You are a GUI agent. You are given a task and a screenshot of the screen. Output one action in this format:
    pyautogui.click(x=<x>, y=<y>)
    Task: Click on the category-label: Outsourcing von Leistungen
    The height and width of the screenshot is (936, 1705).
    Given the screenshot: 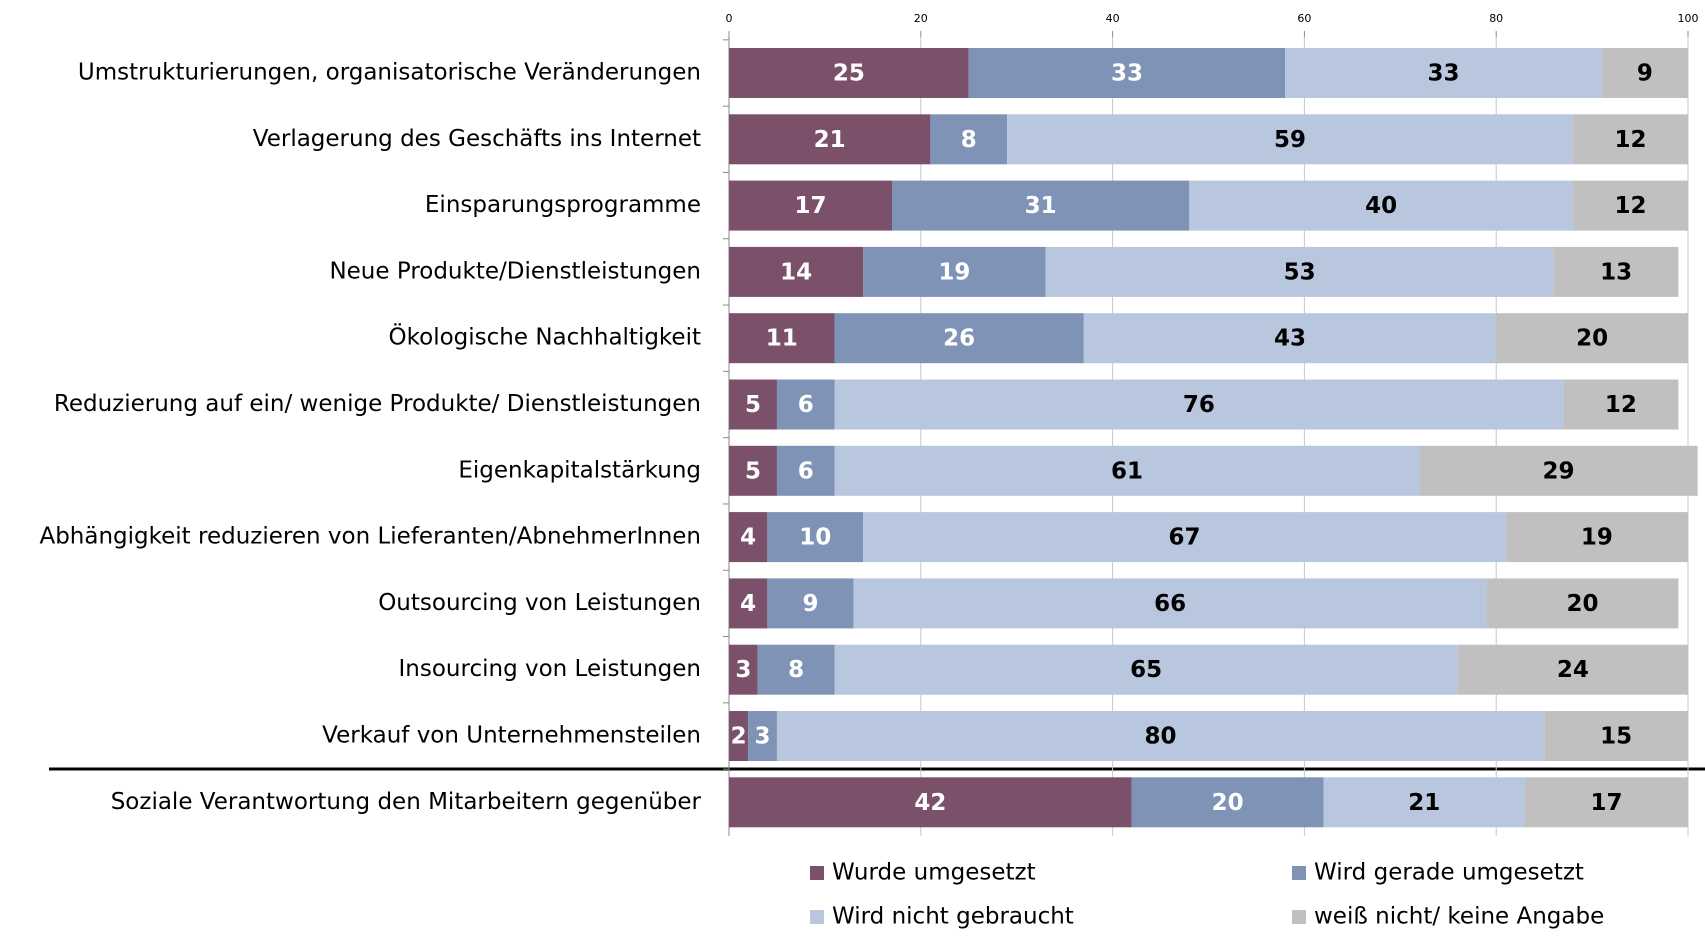 What is the action you would take?
    pyautogui.click(x=539, y=603)
    